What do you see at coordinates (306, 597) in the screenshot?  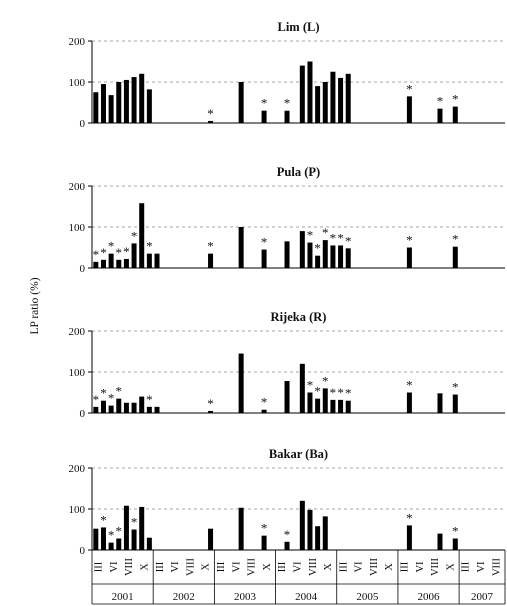 I see `year-label: 2004` at bounding box center [306, 597].